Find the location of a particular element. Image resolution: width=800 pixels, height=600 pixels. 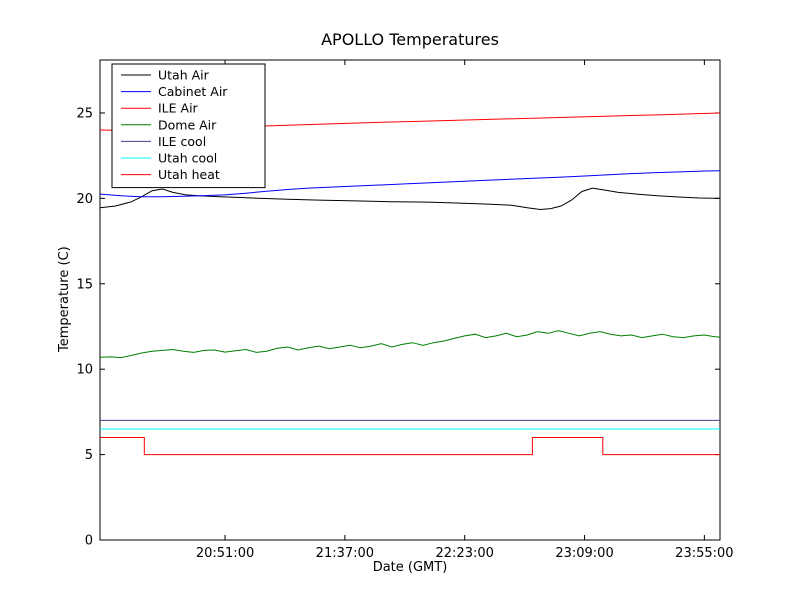

legend-label-dome-air: Dome Air is located at coordinates (187, 124).